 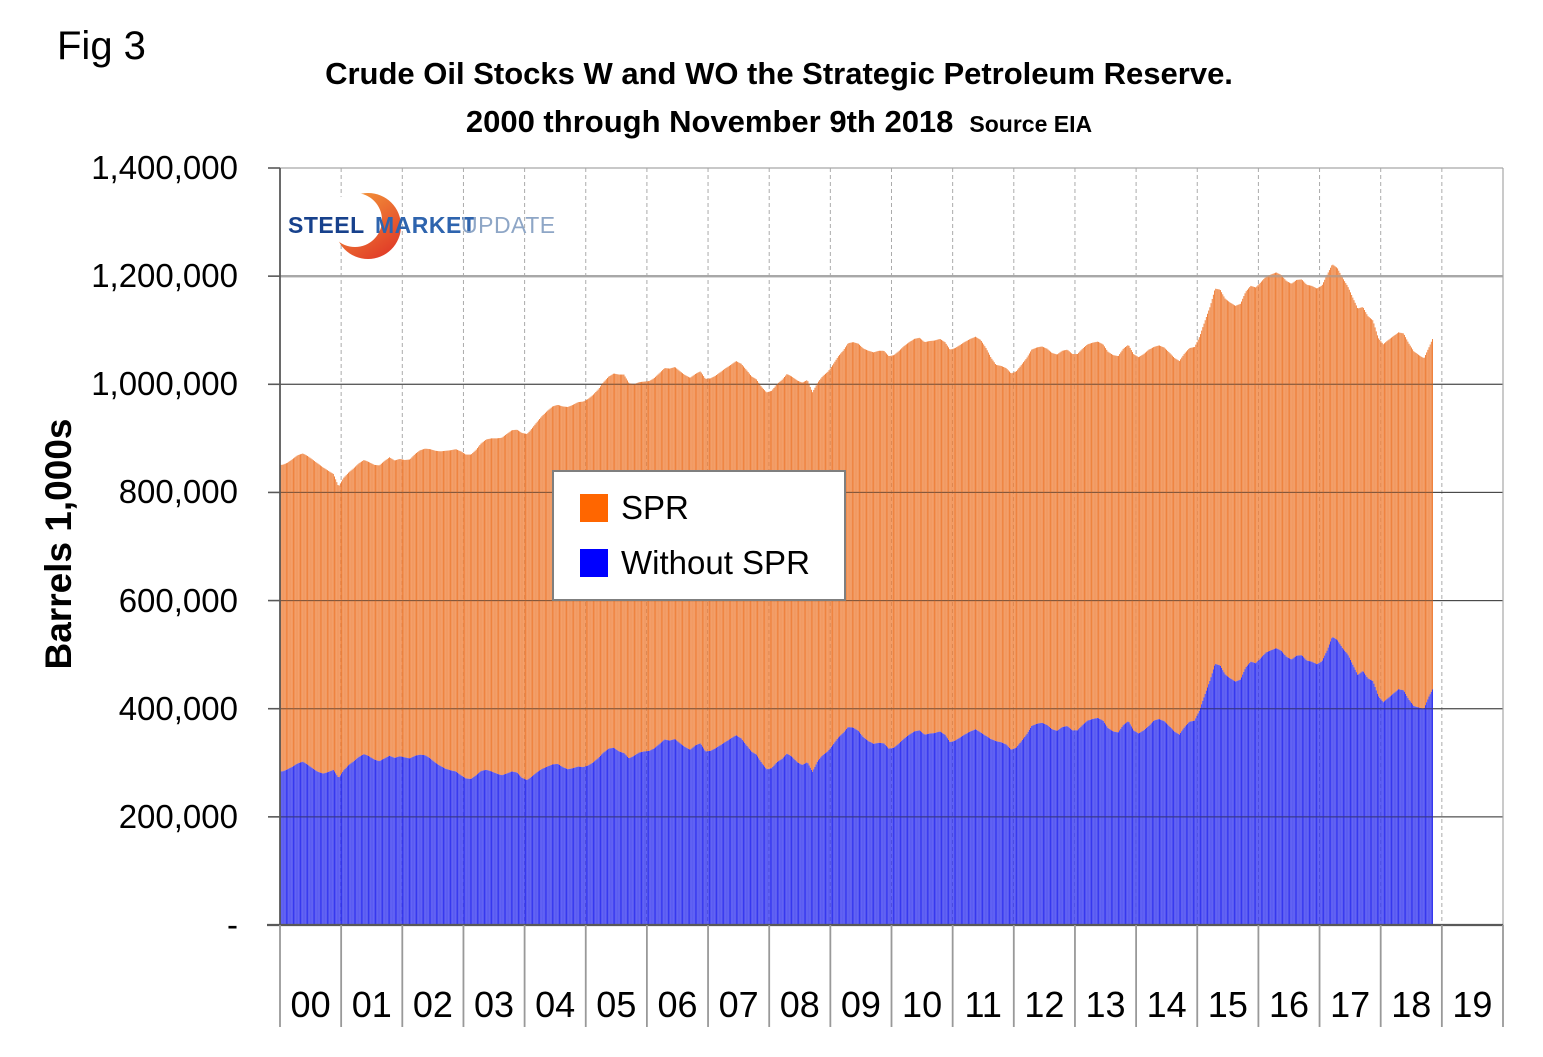 What do you see at coordinates (1044, 1004) in the screenshot?
I see `x-axis-year-label: 12` at bounding box center [1044, 1004].